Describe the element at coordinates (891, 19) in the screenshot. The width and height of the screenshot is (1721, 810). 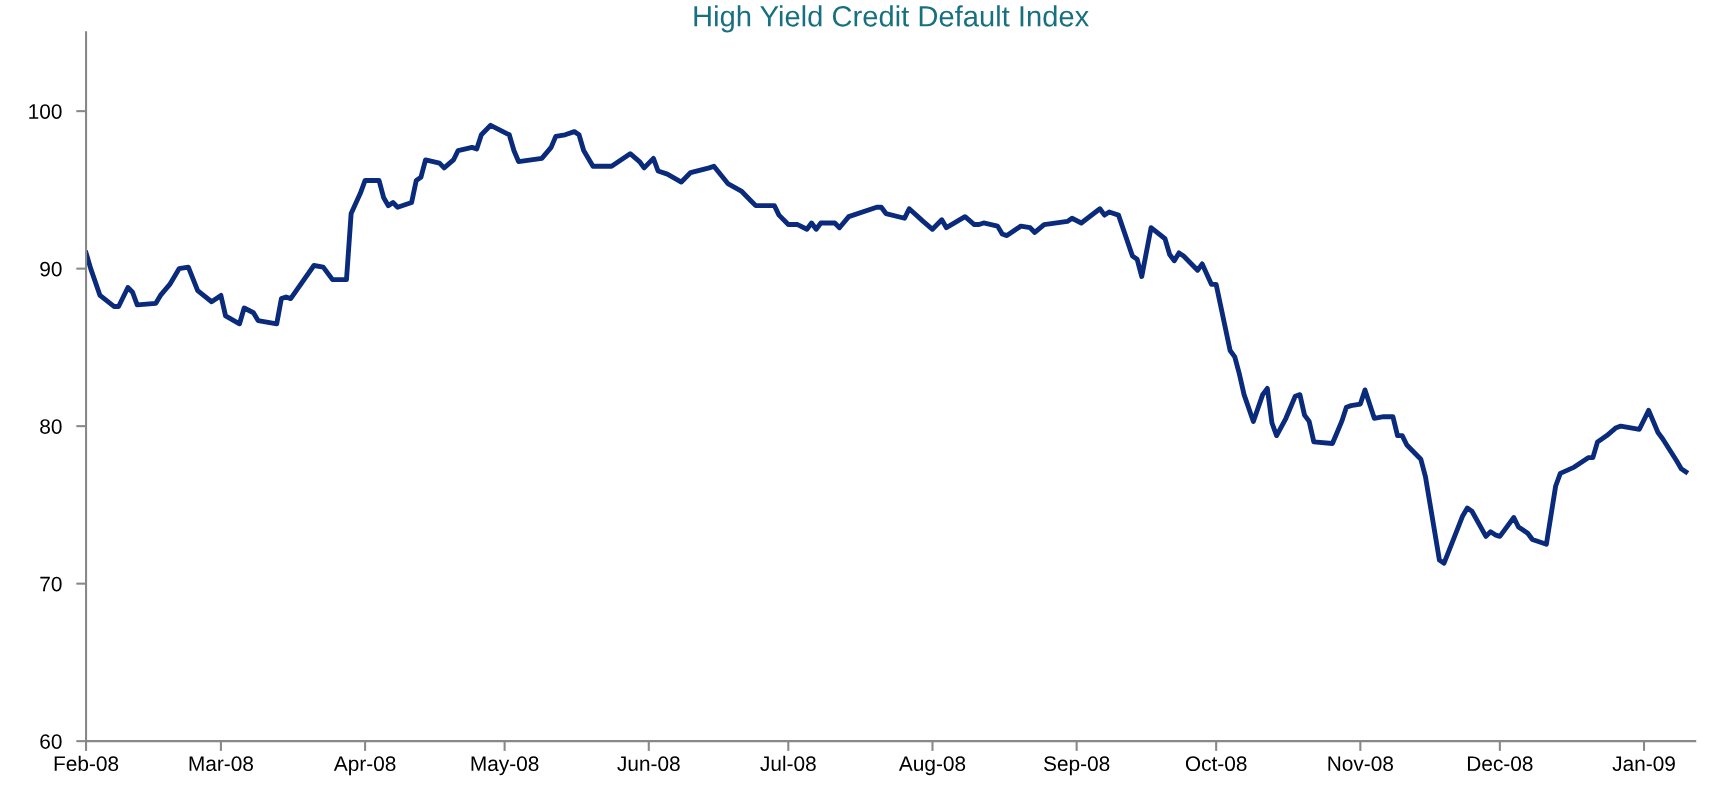
I see `chart-title: High Yield Credit Default Index` at that location.